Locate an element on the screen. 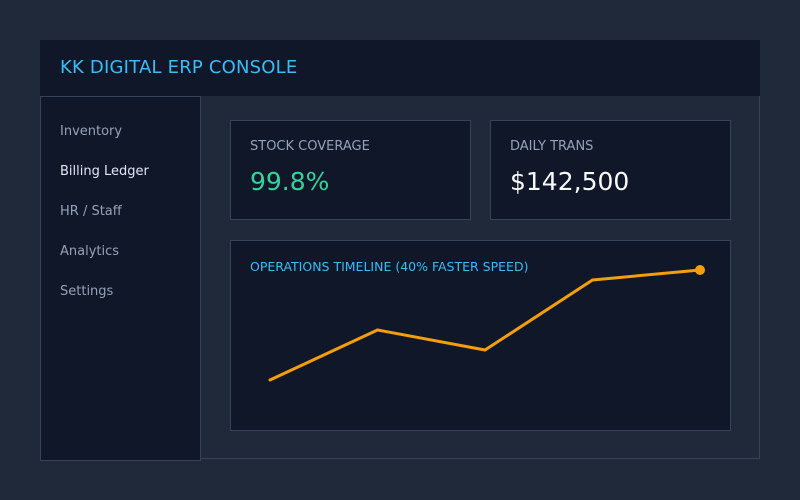 This screenshot has width=800, height=500. series-line is located at coordinates (485, 325).